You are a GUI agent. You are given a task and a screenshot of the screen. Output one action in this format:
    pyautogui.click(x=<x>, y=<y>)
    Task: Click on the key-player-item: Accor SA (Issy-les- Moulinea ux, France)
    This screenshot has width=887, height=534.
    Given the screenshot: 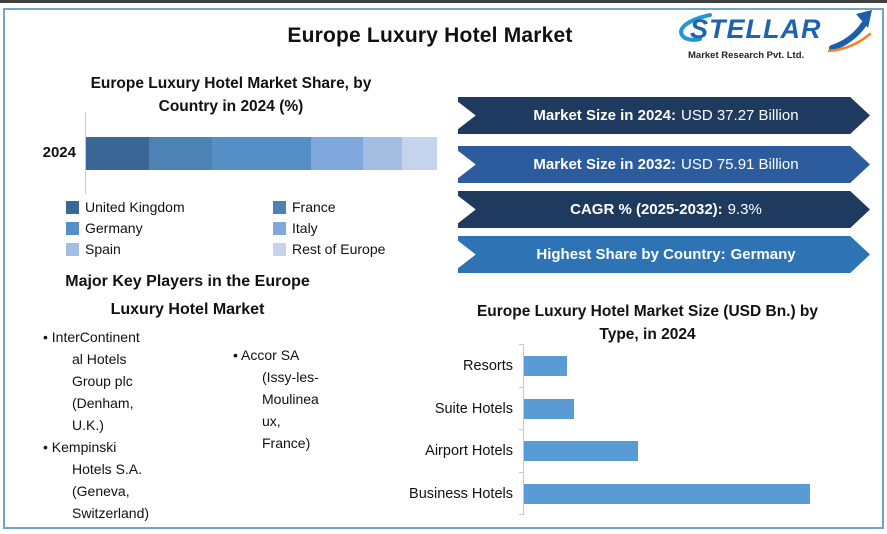 What is the action you would take?
    pyautogui.click(x=290, y=399)
    